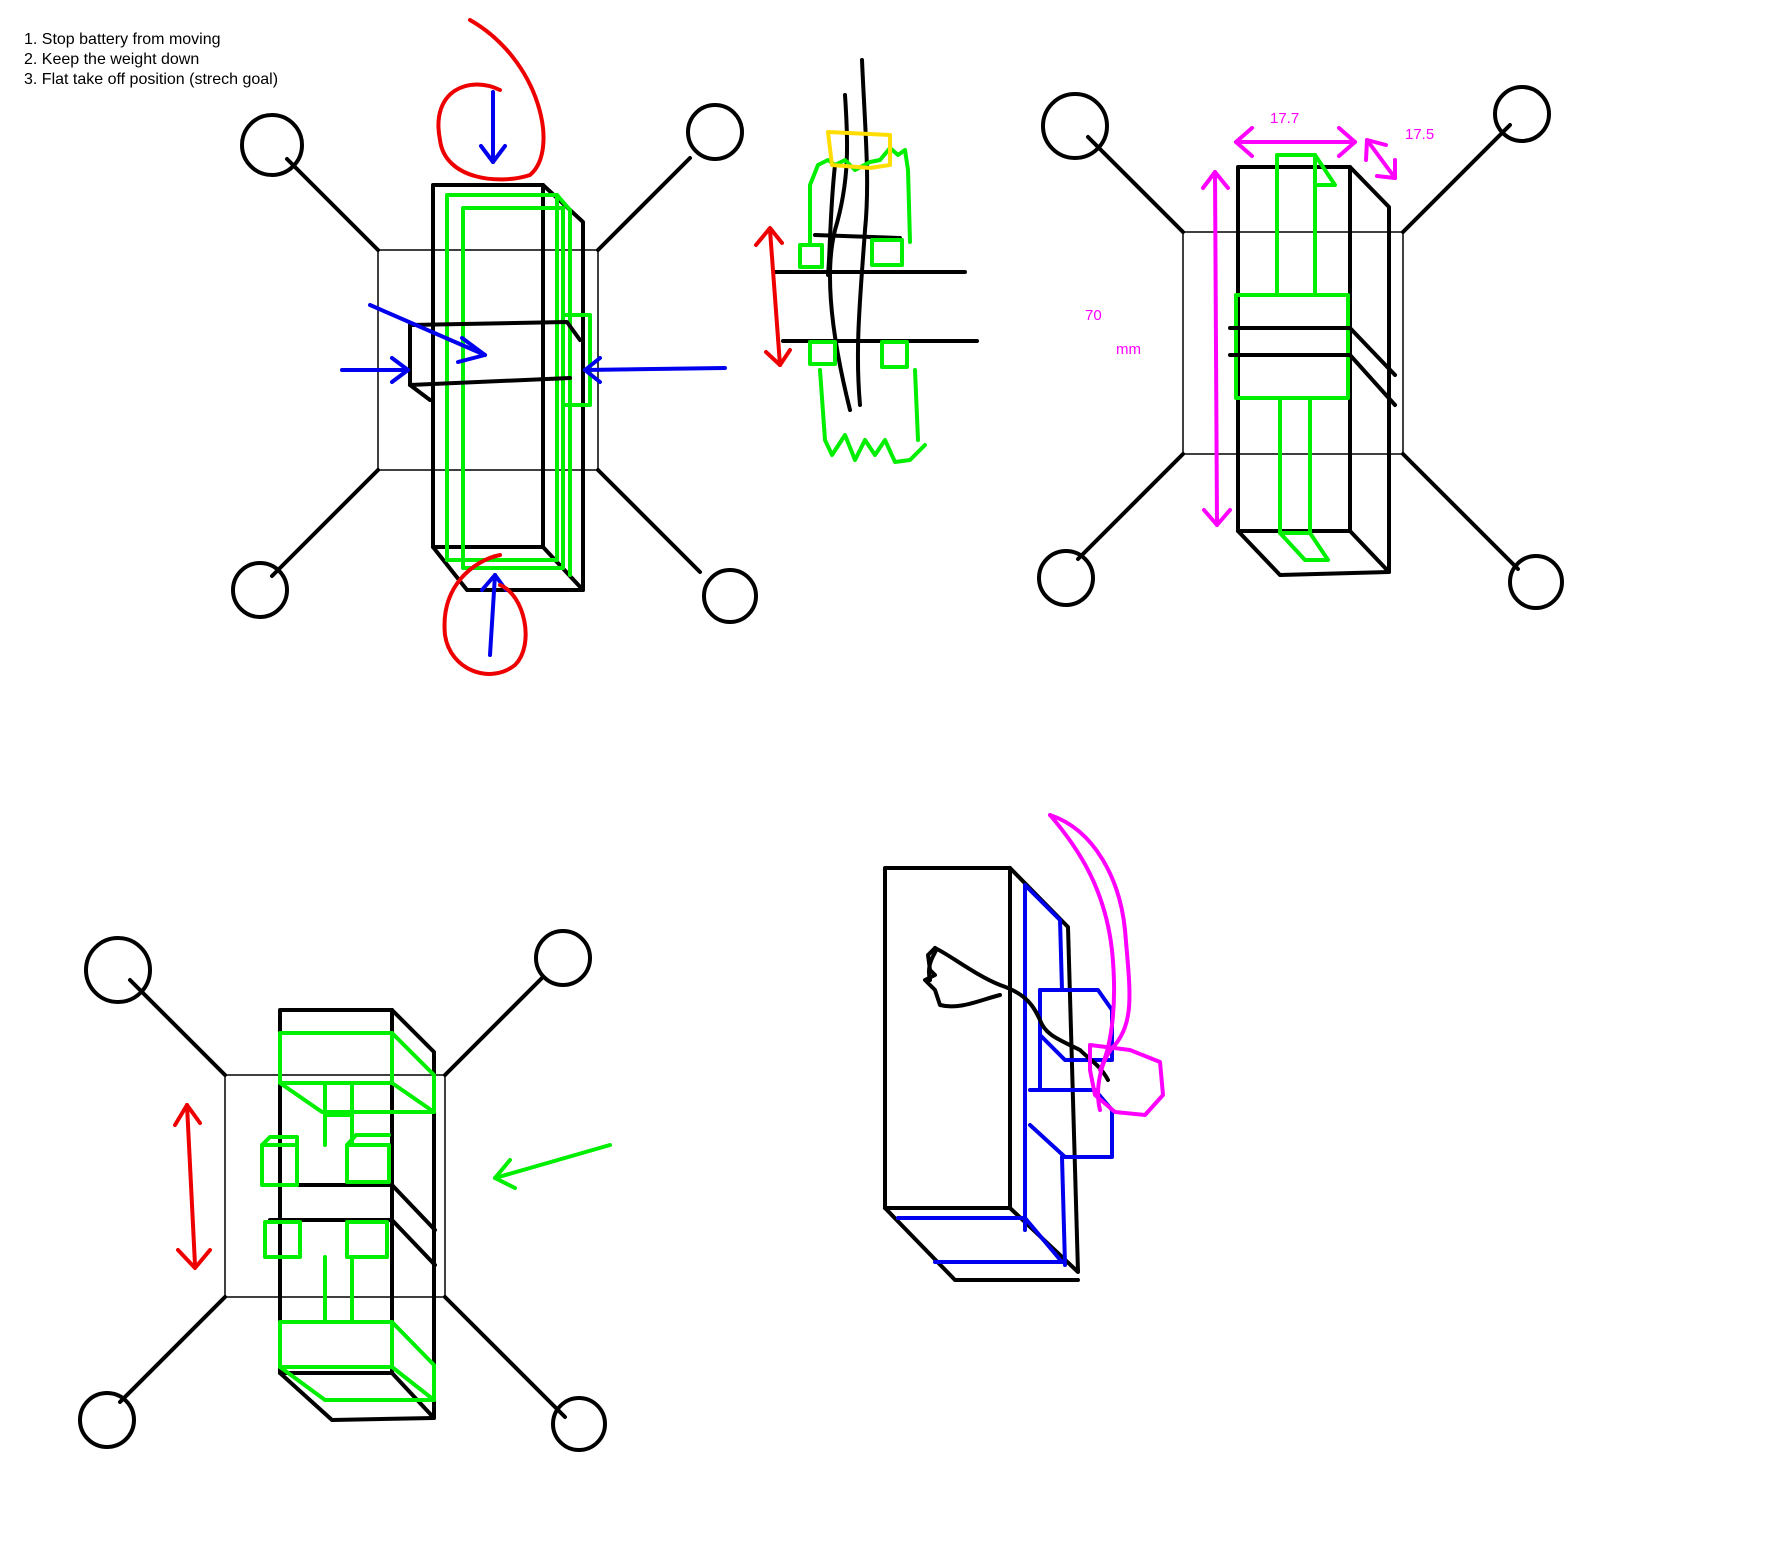 This screenshot has width=1767, height=1568. What do you see at coordinates (1093, 315) in the screenshot?
I see `height-dimension-label: 70` at bounding box center [1093, 315].